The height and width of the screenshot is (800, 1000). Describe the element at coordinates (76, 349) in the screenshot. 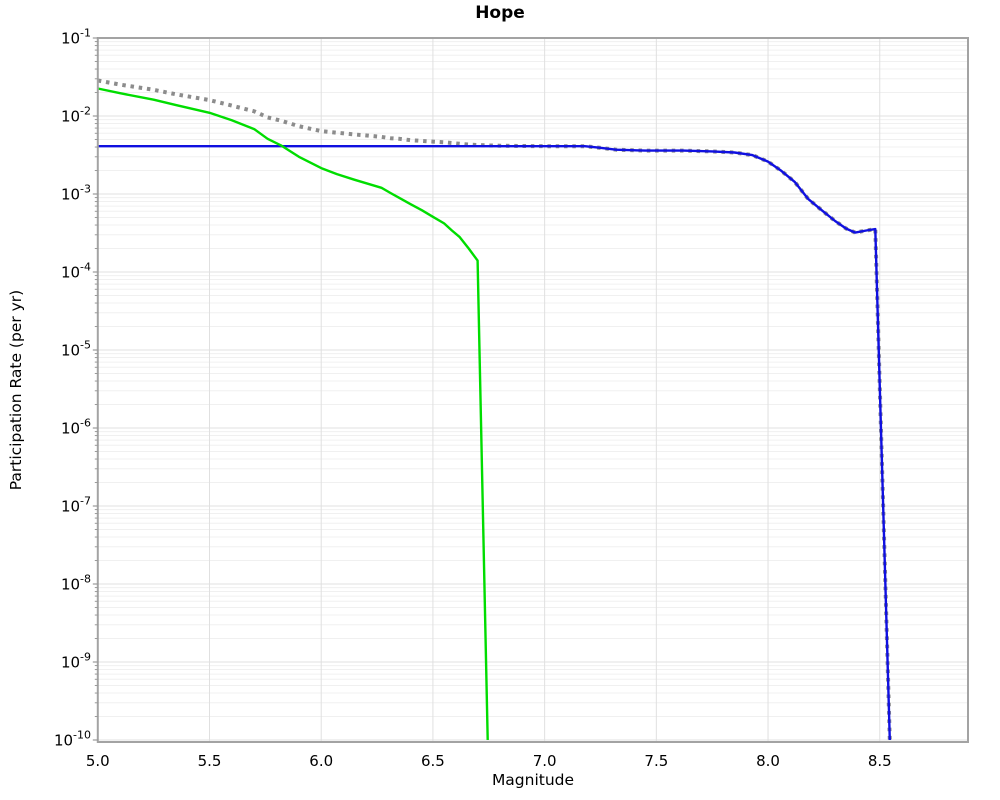

I see `y-tick-label: 10⁻⁵` at that location.